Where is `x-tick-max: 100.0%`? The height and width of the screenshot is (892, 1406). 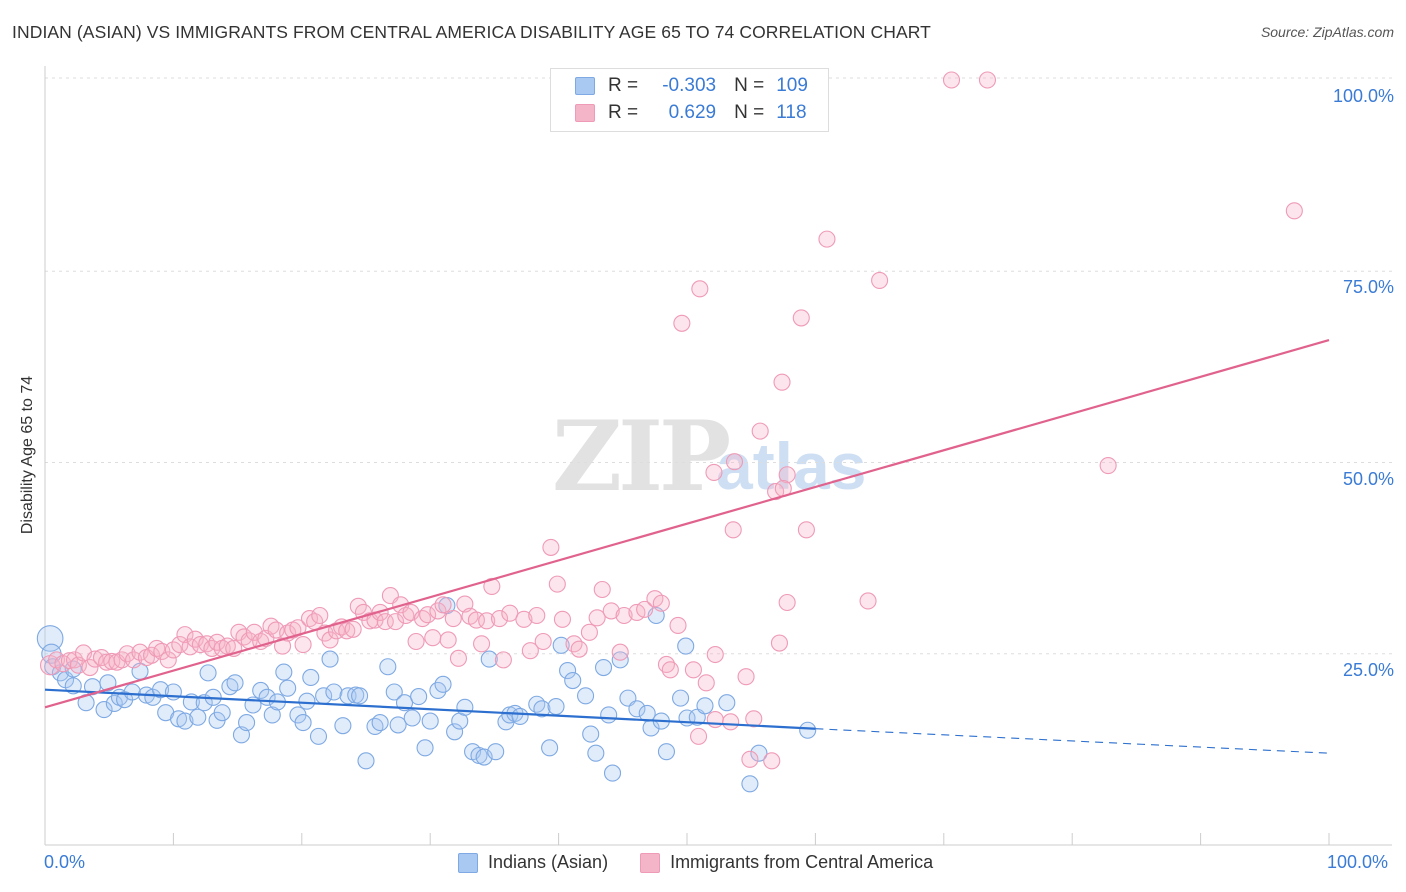
x-tick-max: 100.0% is located at coordinates (1358, 862).